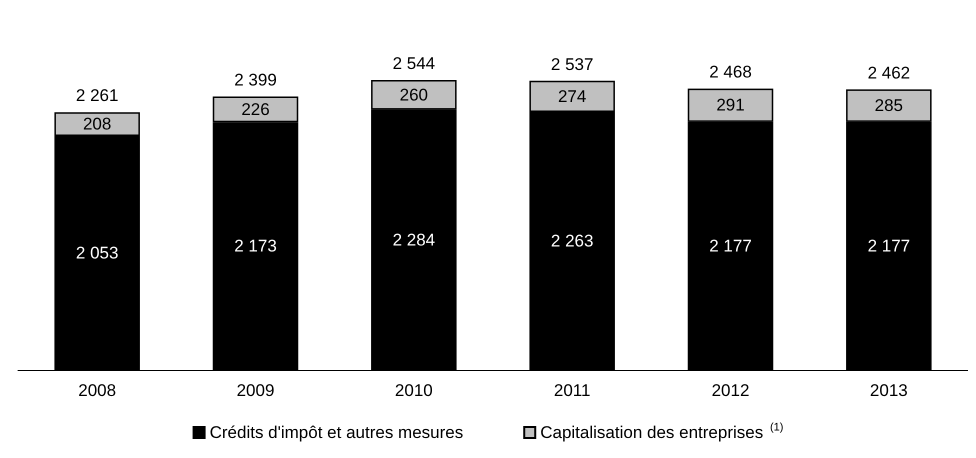  Describe the element at coordinates (414, 240) in the screenshot. I see `data-label: 2 284` at that location.